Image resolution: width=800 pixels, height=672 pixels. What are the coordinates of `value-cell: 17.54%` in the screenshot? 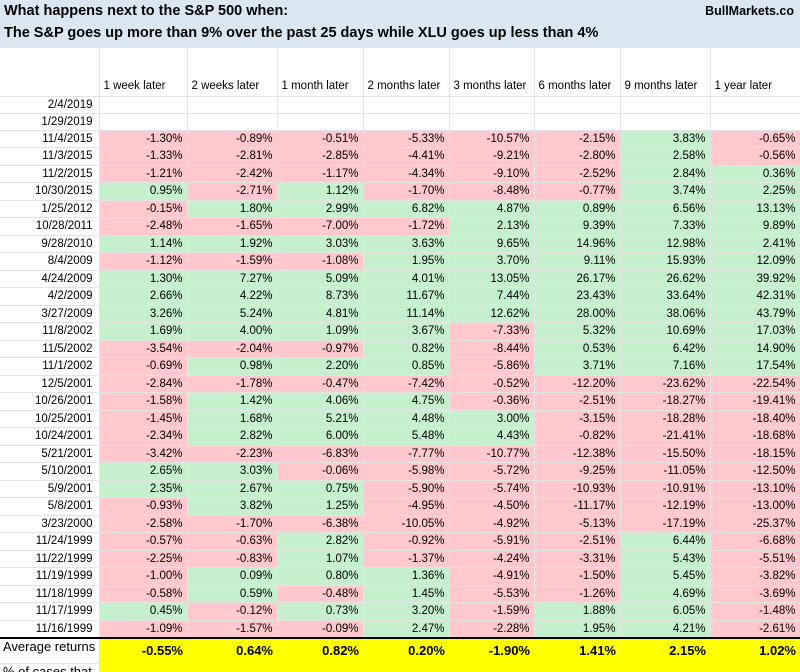 It's located at (755, 366).